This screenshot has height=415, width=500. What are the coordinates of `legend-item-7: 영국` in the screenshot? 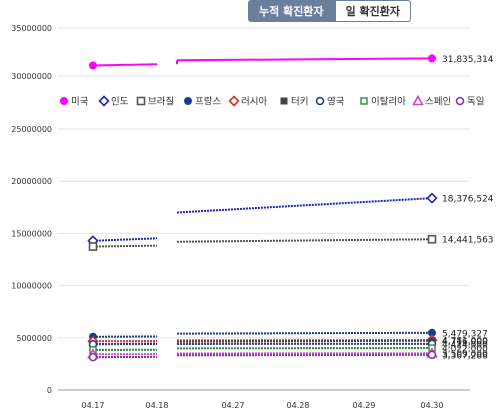 It's located at (330, 102).